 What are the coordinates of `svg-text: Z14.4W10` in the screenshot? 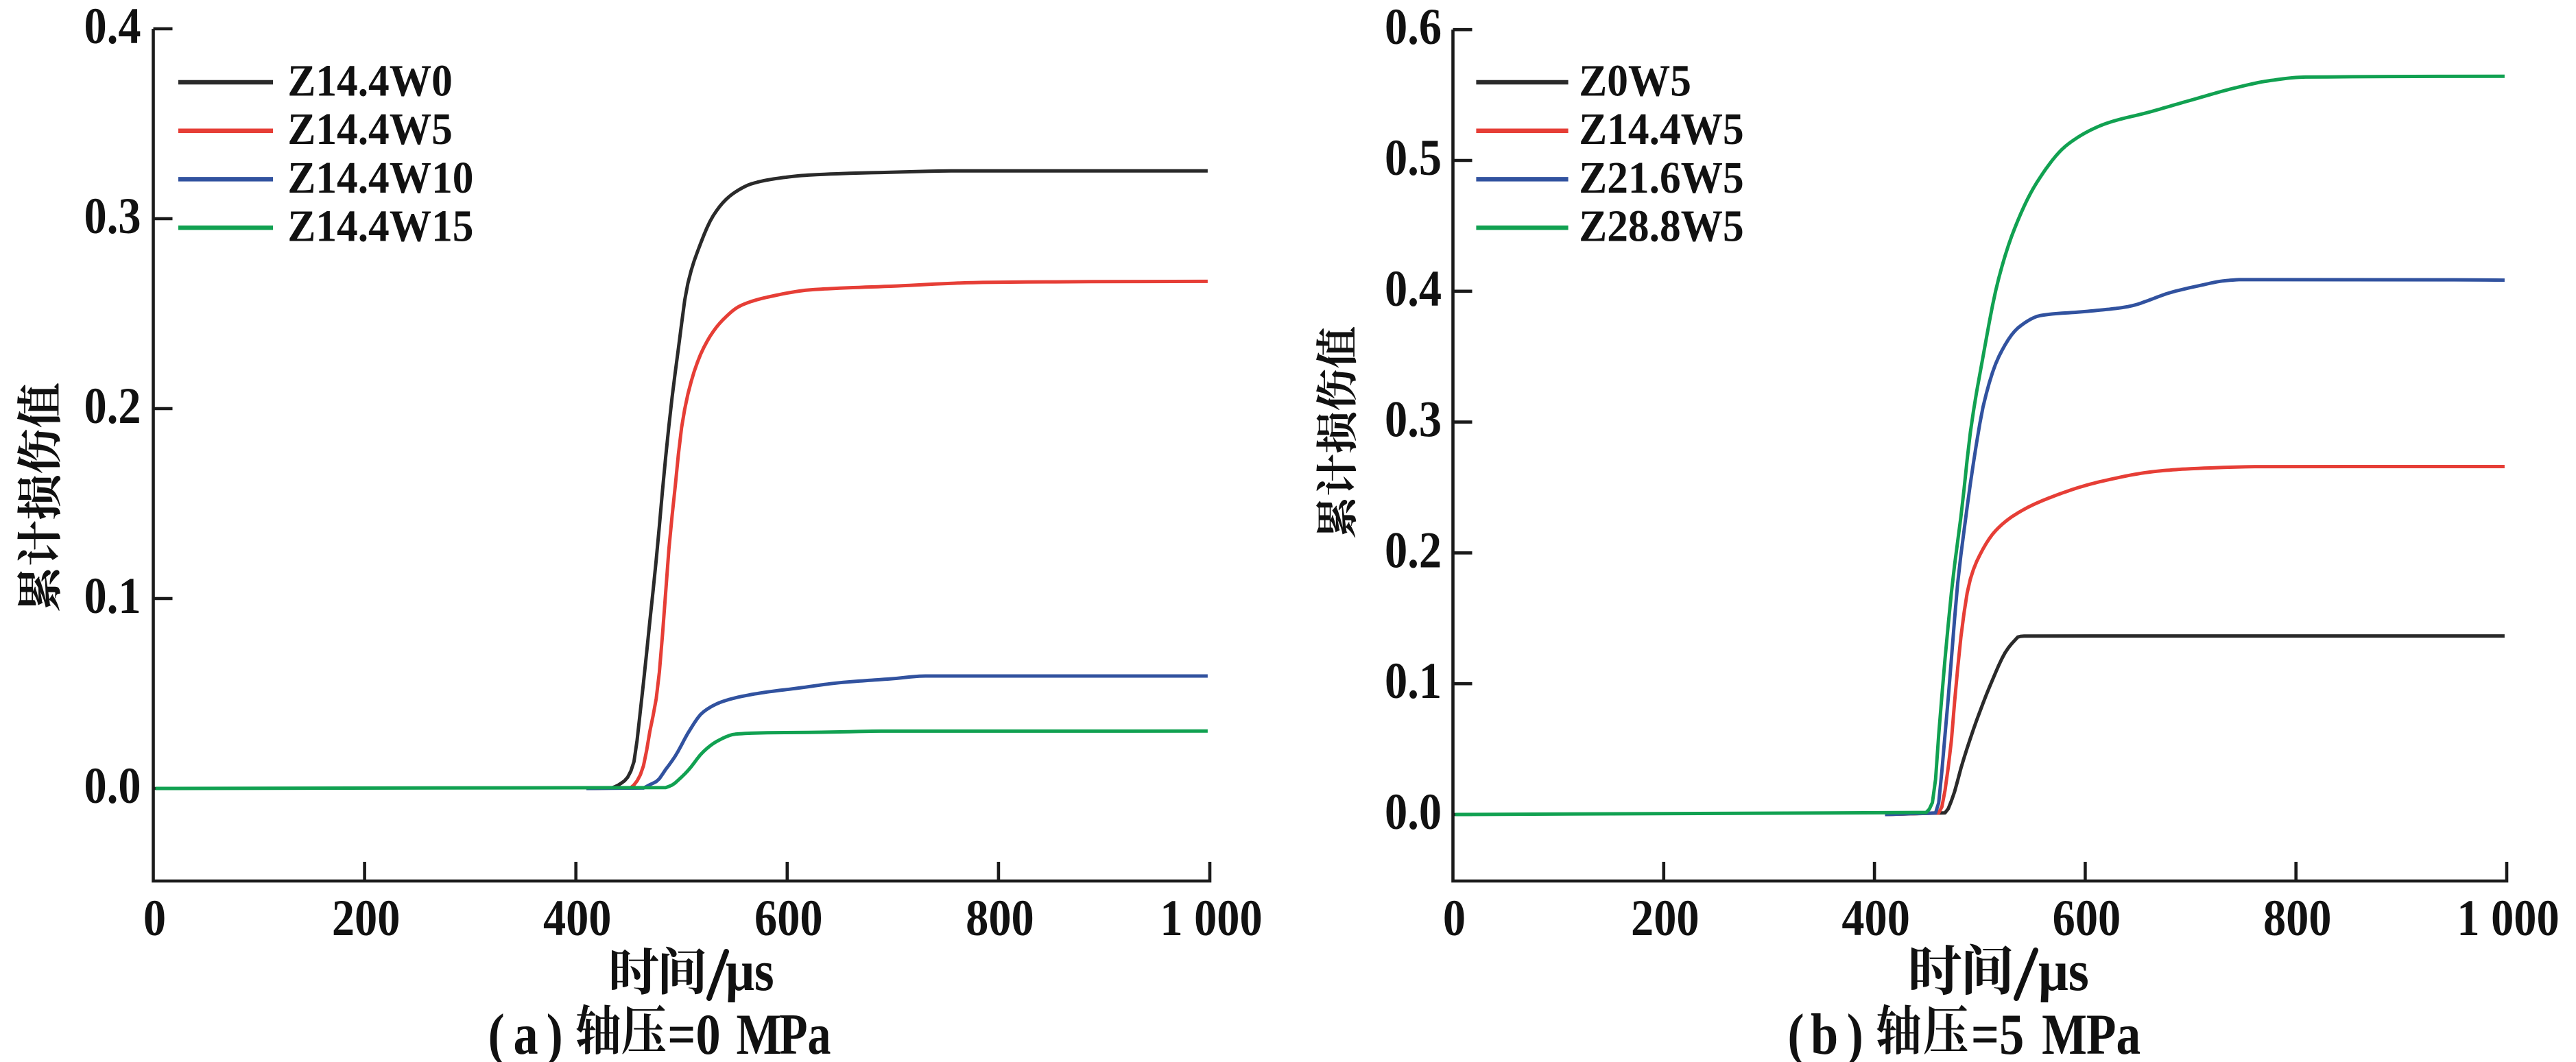 It's located at (380, 177).